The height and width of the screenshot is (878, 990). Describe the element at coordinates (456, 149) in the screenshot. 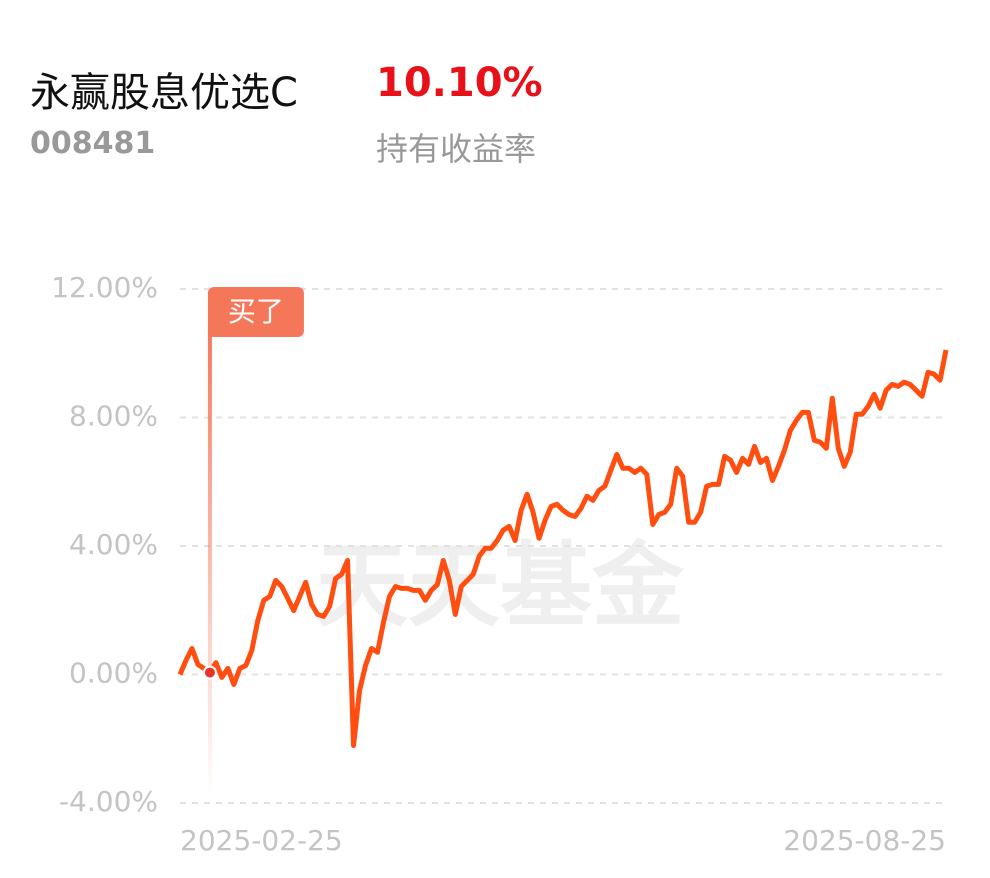

I see `return-label: 持有收益率` at that location.